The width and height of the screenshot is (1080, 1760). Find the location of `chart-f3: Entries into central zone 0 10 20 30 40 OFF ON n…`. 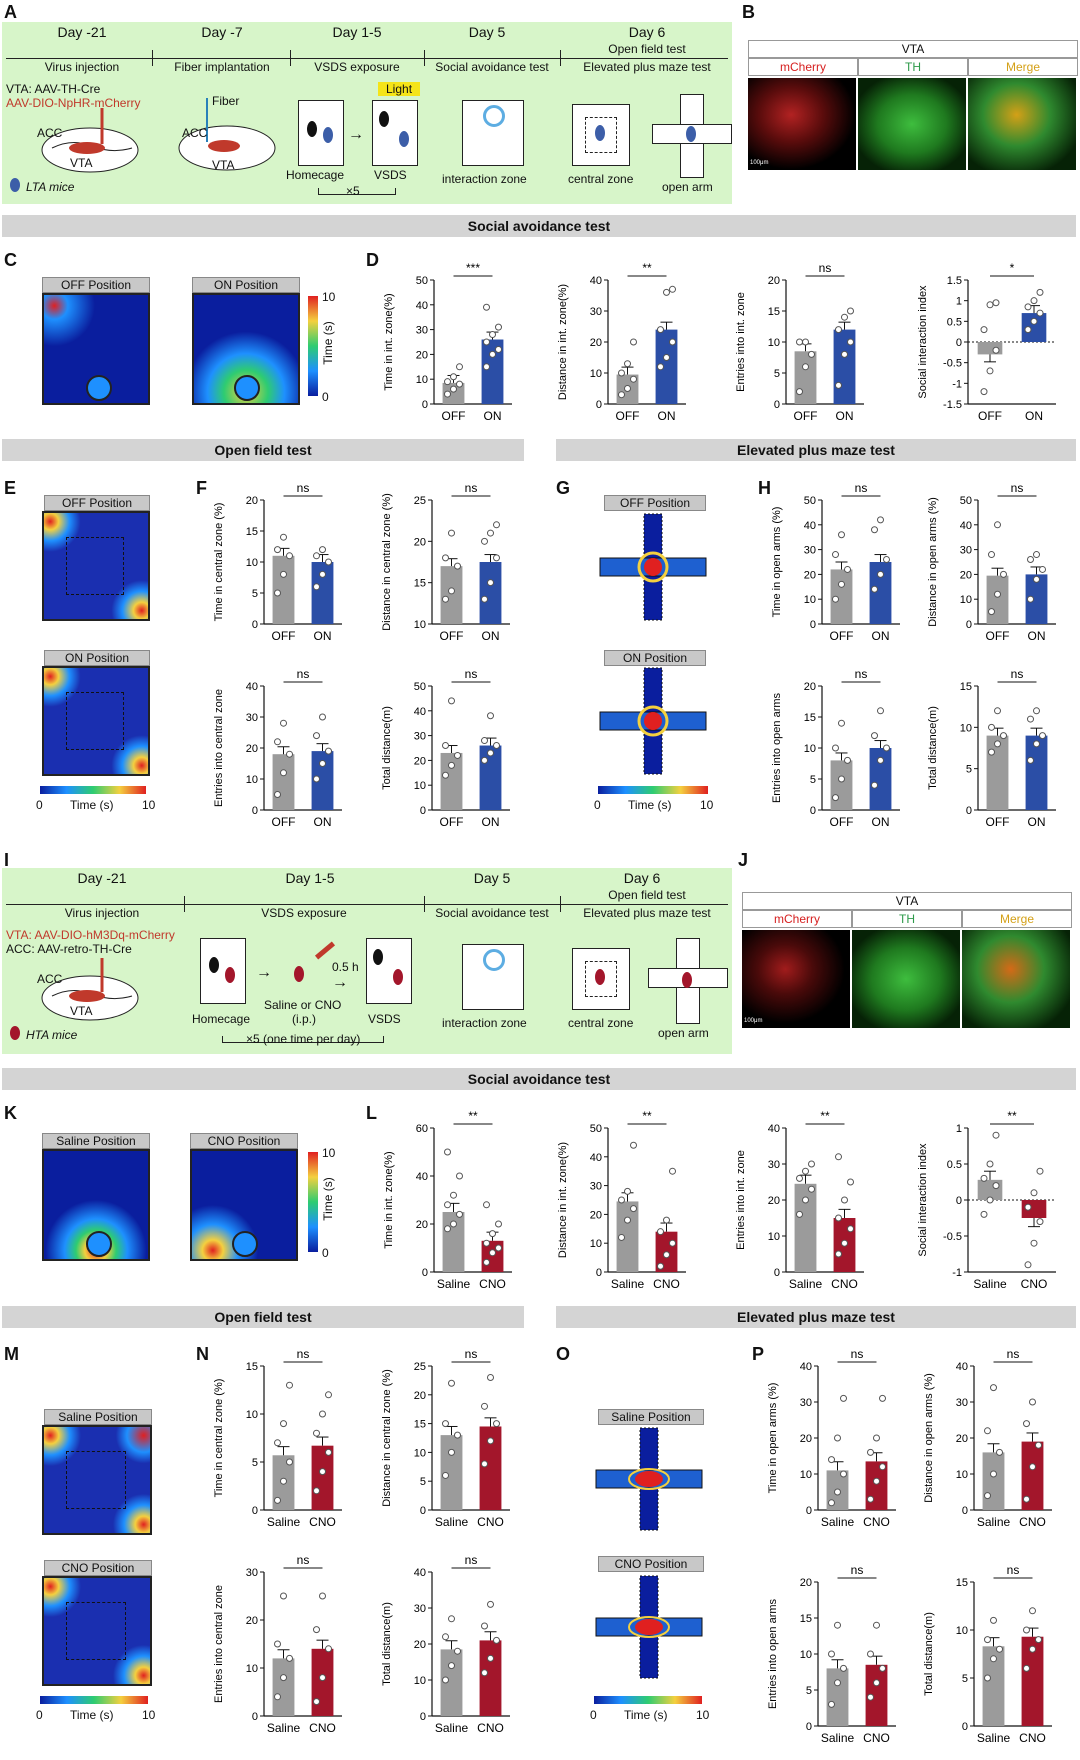

chart-f3: Entries into central zone 0 10 20 30 40 OFF ON n… is located at coordinates (277, 748).